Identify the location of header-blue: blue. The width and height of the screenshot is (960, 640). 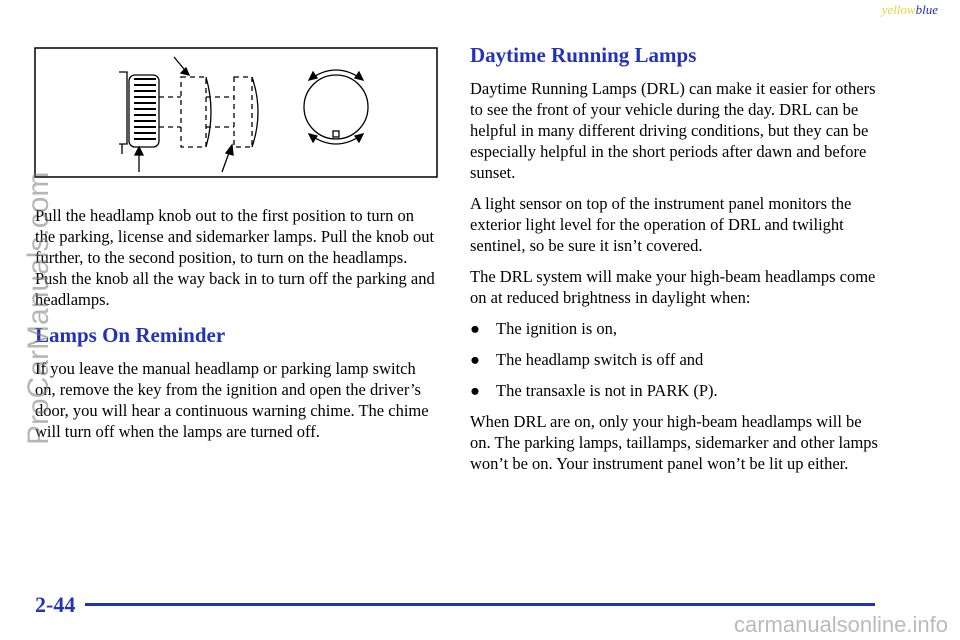
(926, 9).